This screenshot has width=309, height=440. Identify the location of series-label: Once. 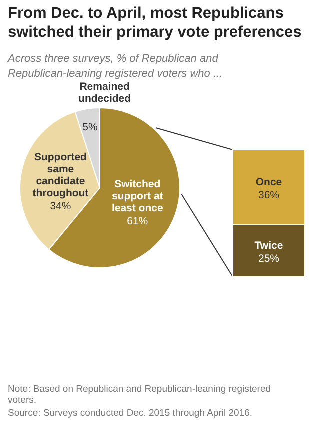
(269, 182).